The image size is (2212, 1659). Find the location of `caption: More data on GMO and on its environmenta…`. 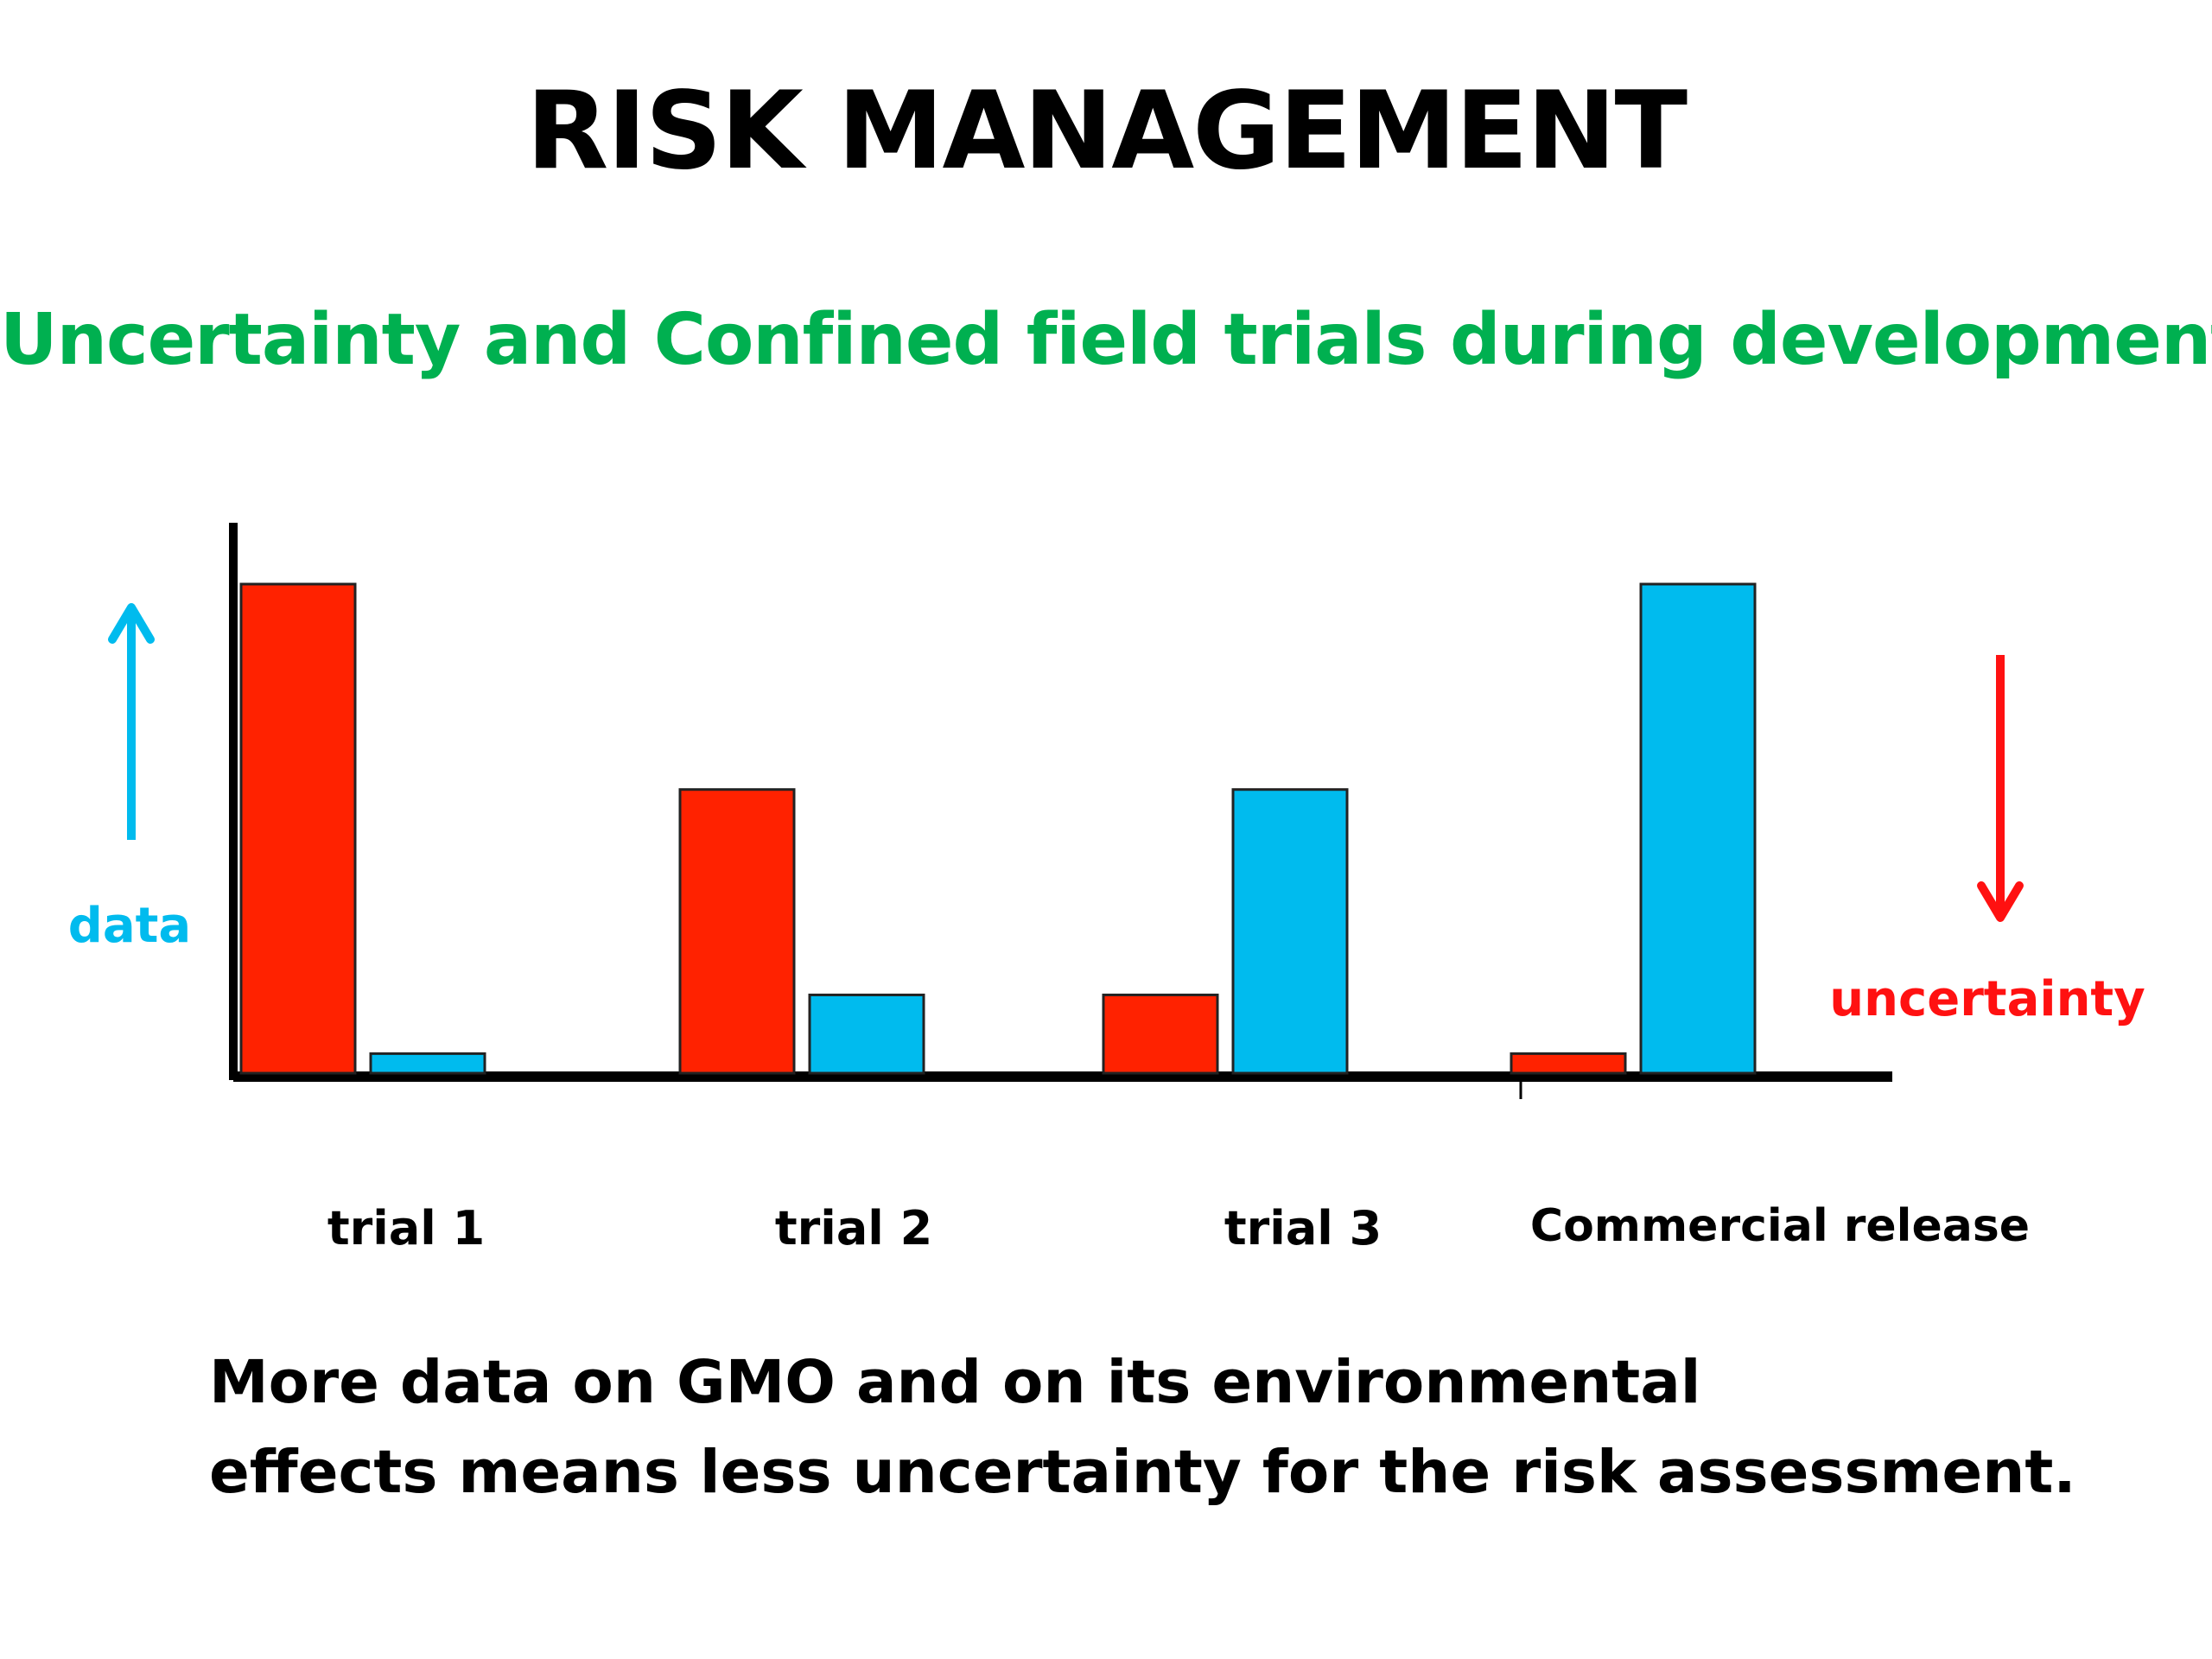

caption: More data on GMO and on its environmenta… is located at coordinates (1142, 1427).